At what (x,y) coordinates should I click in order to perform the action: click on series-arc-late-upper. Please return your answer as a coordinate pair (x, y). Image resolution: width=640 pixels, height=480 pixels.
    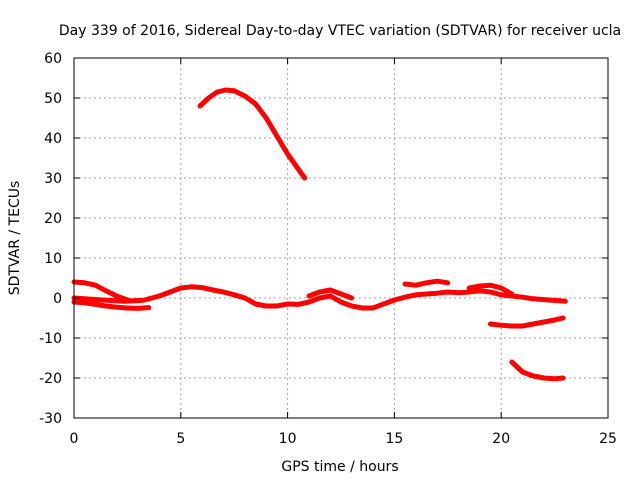
    Looking at the image, I should click on (426, 283).